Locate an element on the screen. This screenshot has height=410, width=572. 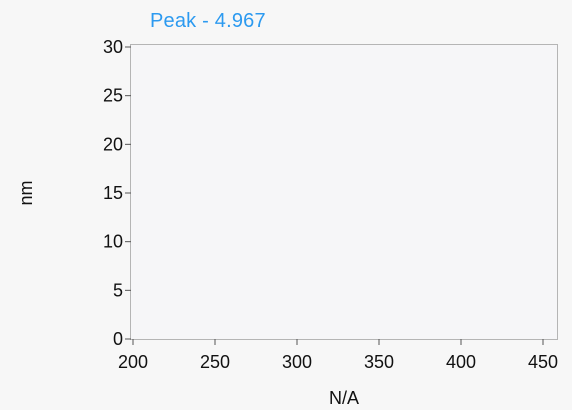
y-tick-label-1: 5 is located at coordinates (118, 290).